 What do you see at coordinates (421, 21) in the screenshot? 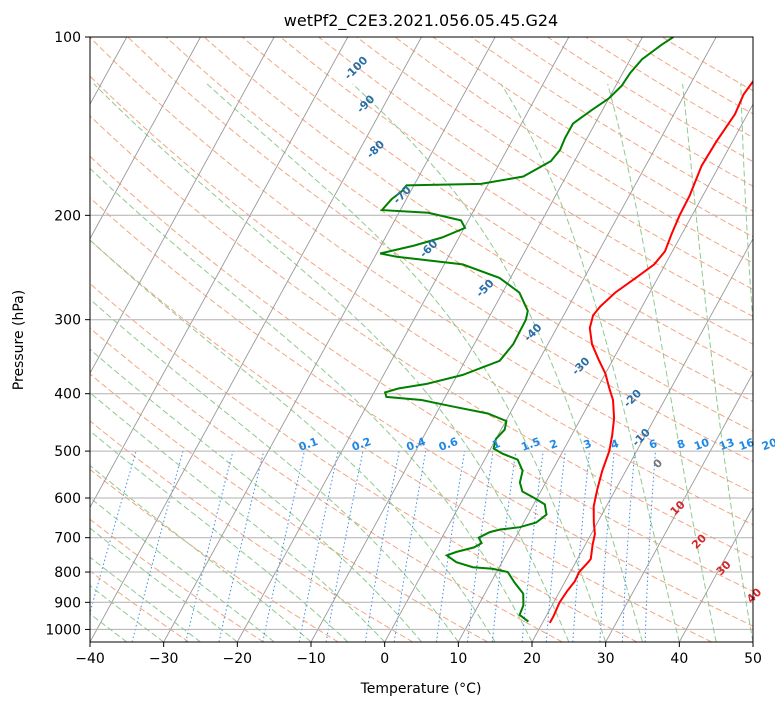
I see `chart-title: wetPf2_C2E3.2021.056.05.45.G24` at bounding box center [421, 21].